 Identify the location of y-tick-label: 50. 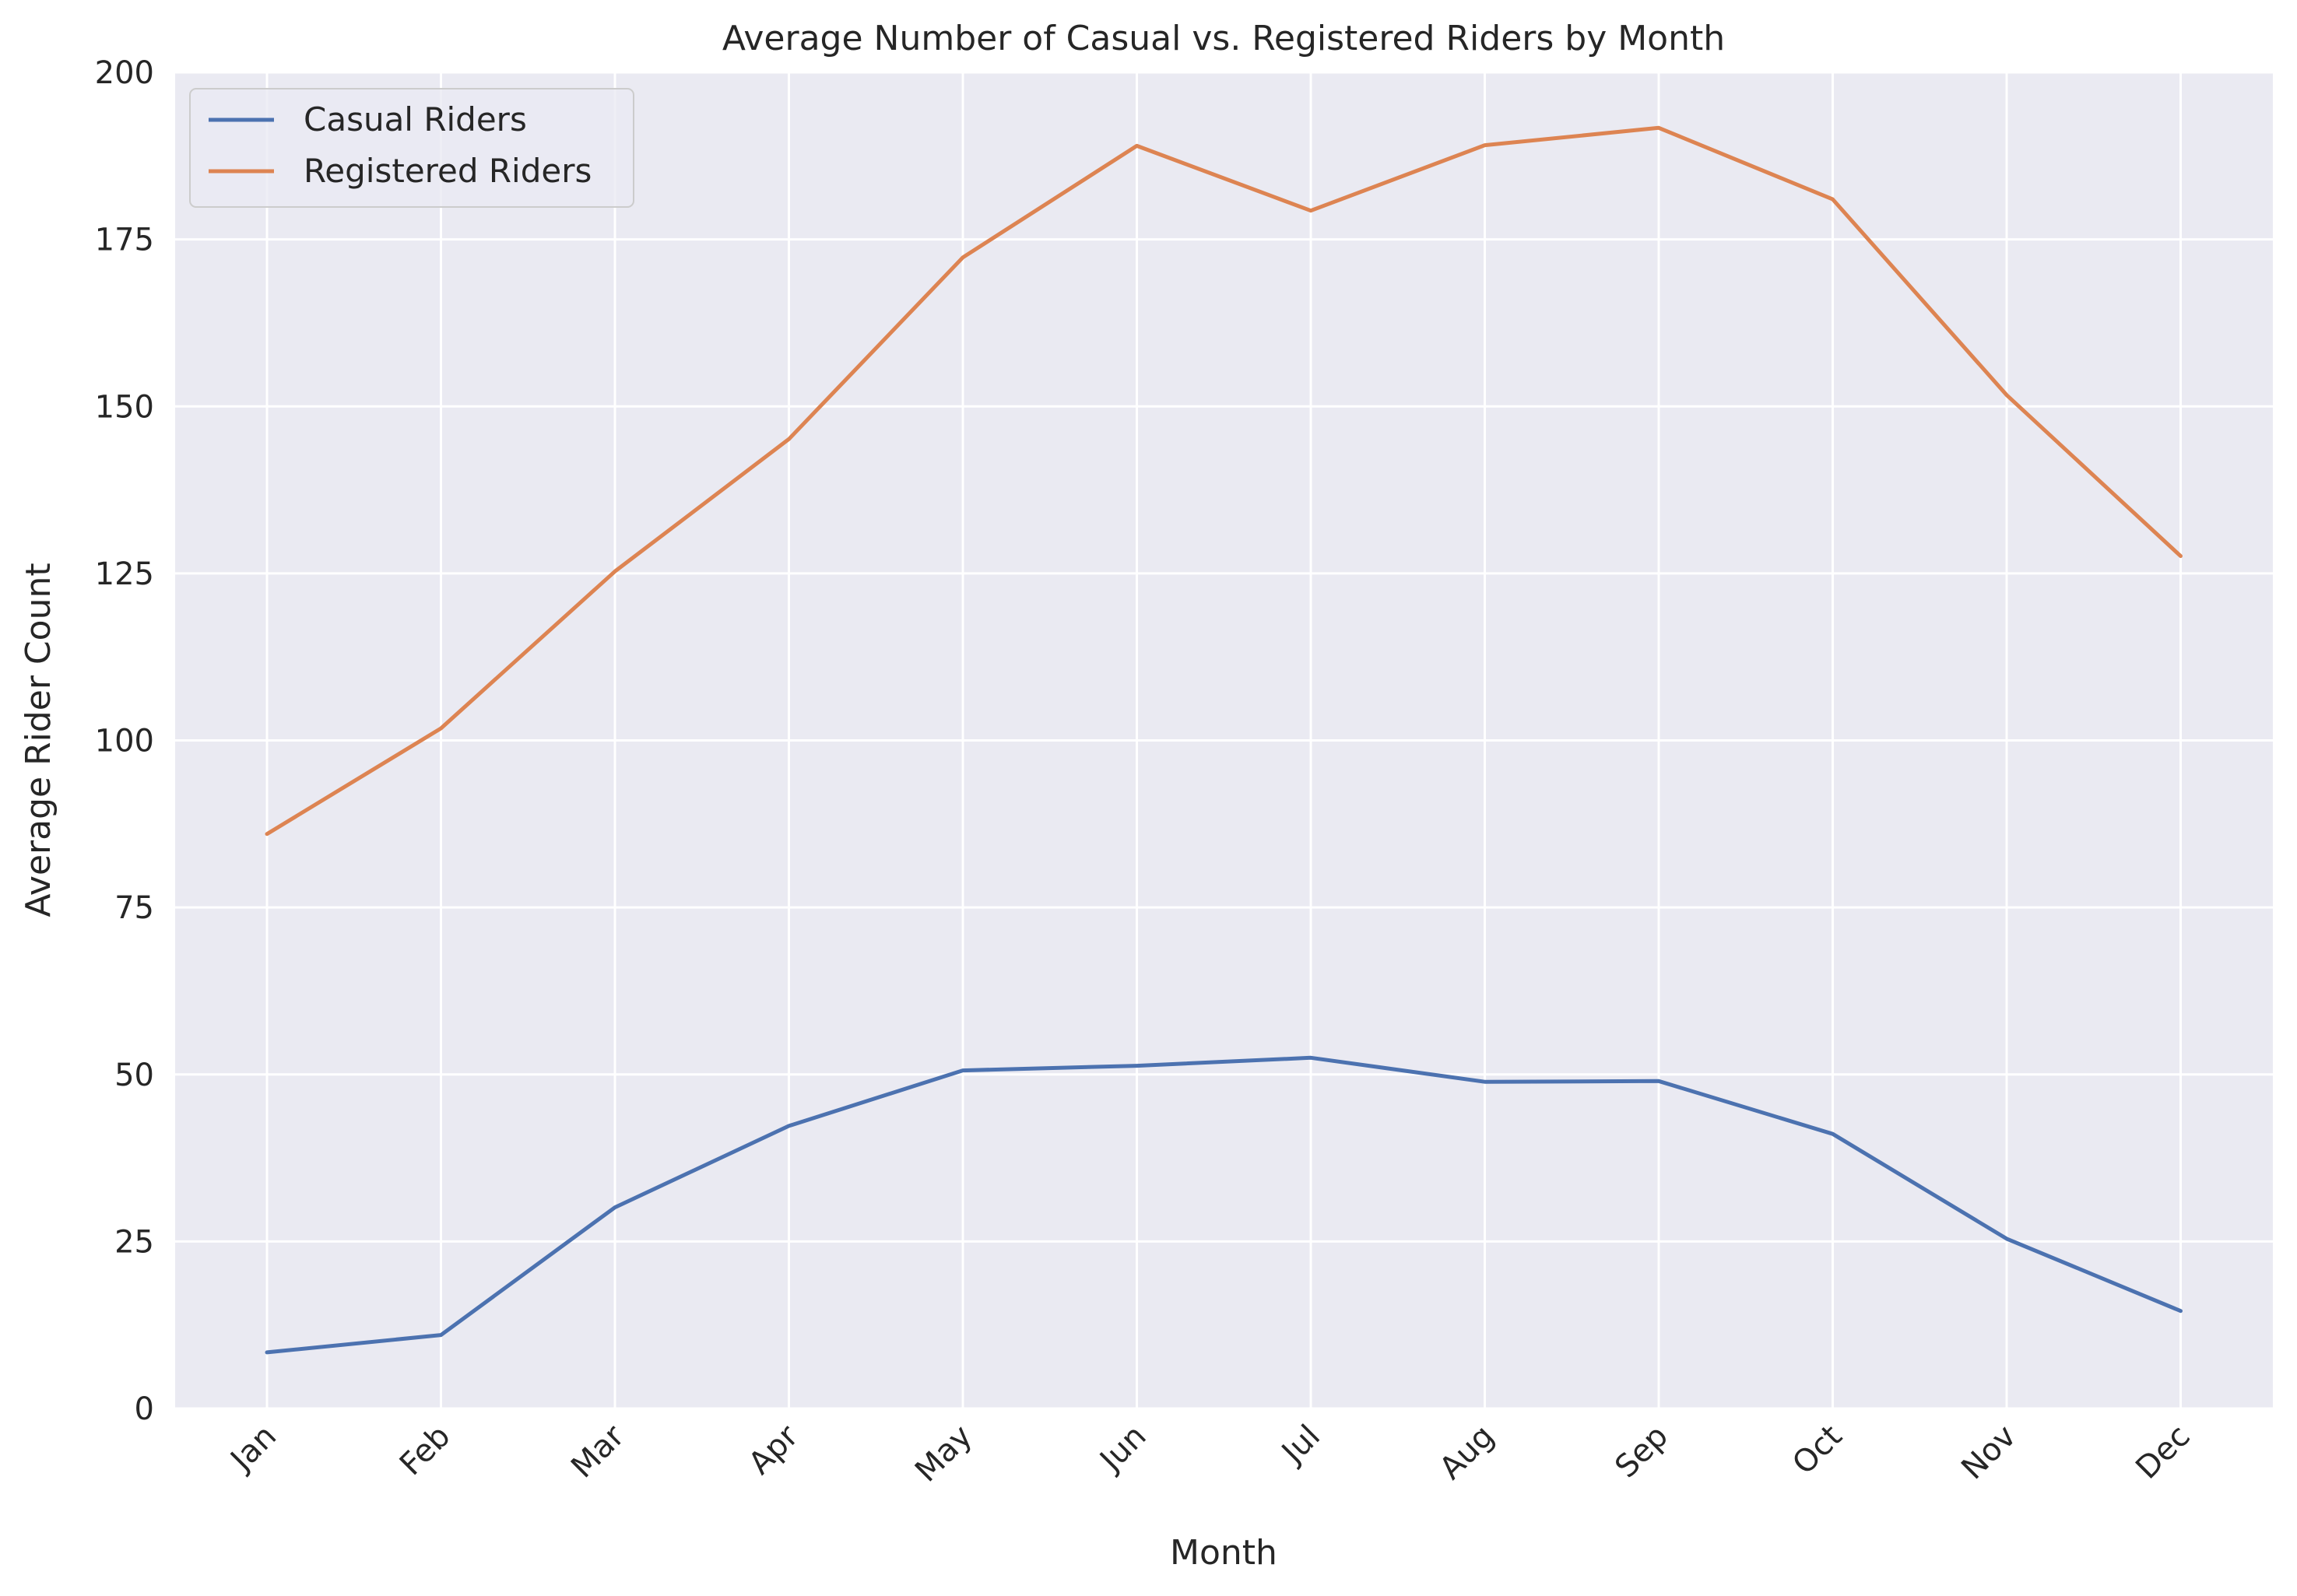
(134, 1076).